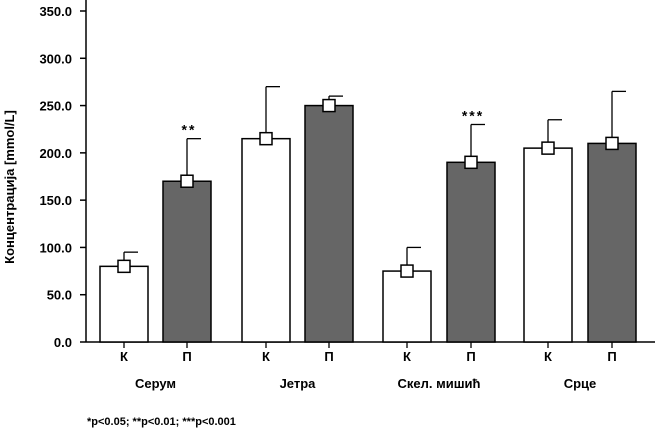 Image resolution: width=659 pixels, height=431 pixels. What do you see at coordinates (59, 295) in the screenshot?
I see `y-tick-label: 50.0` at bounding box center [59, 295].